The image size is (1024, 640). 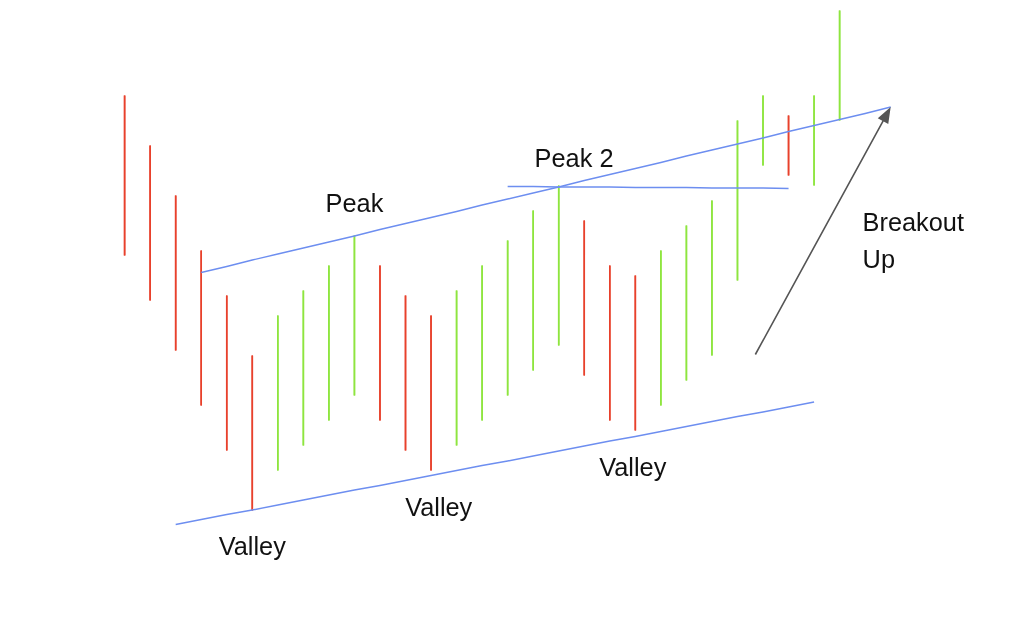 What do you see at coordinates (252, 545) in the screenshot?
I see `text: Valley` at bounding box center [252, 545].